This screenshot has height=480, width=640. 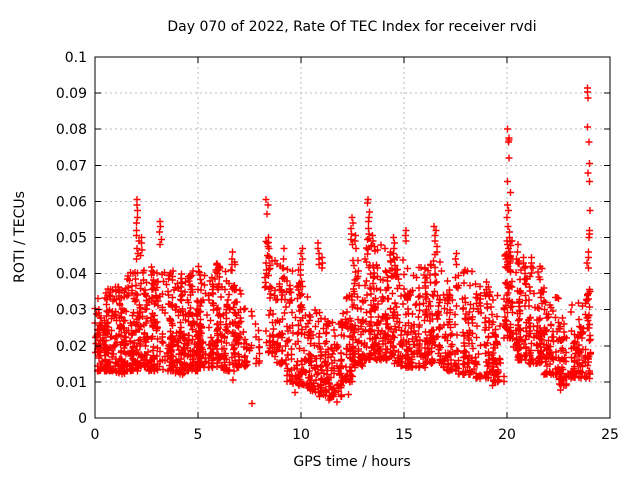 What do you see at coordinates (351, 462) in the screenshot?
I see `x-axis-label: GPS time / hours` at bounding box center [351, 462].